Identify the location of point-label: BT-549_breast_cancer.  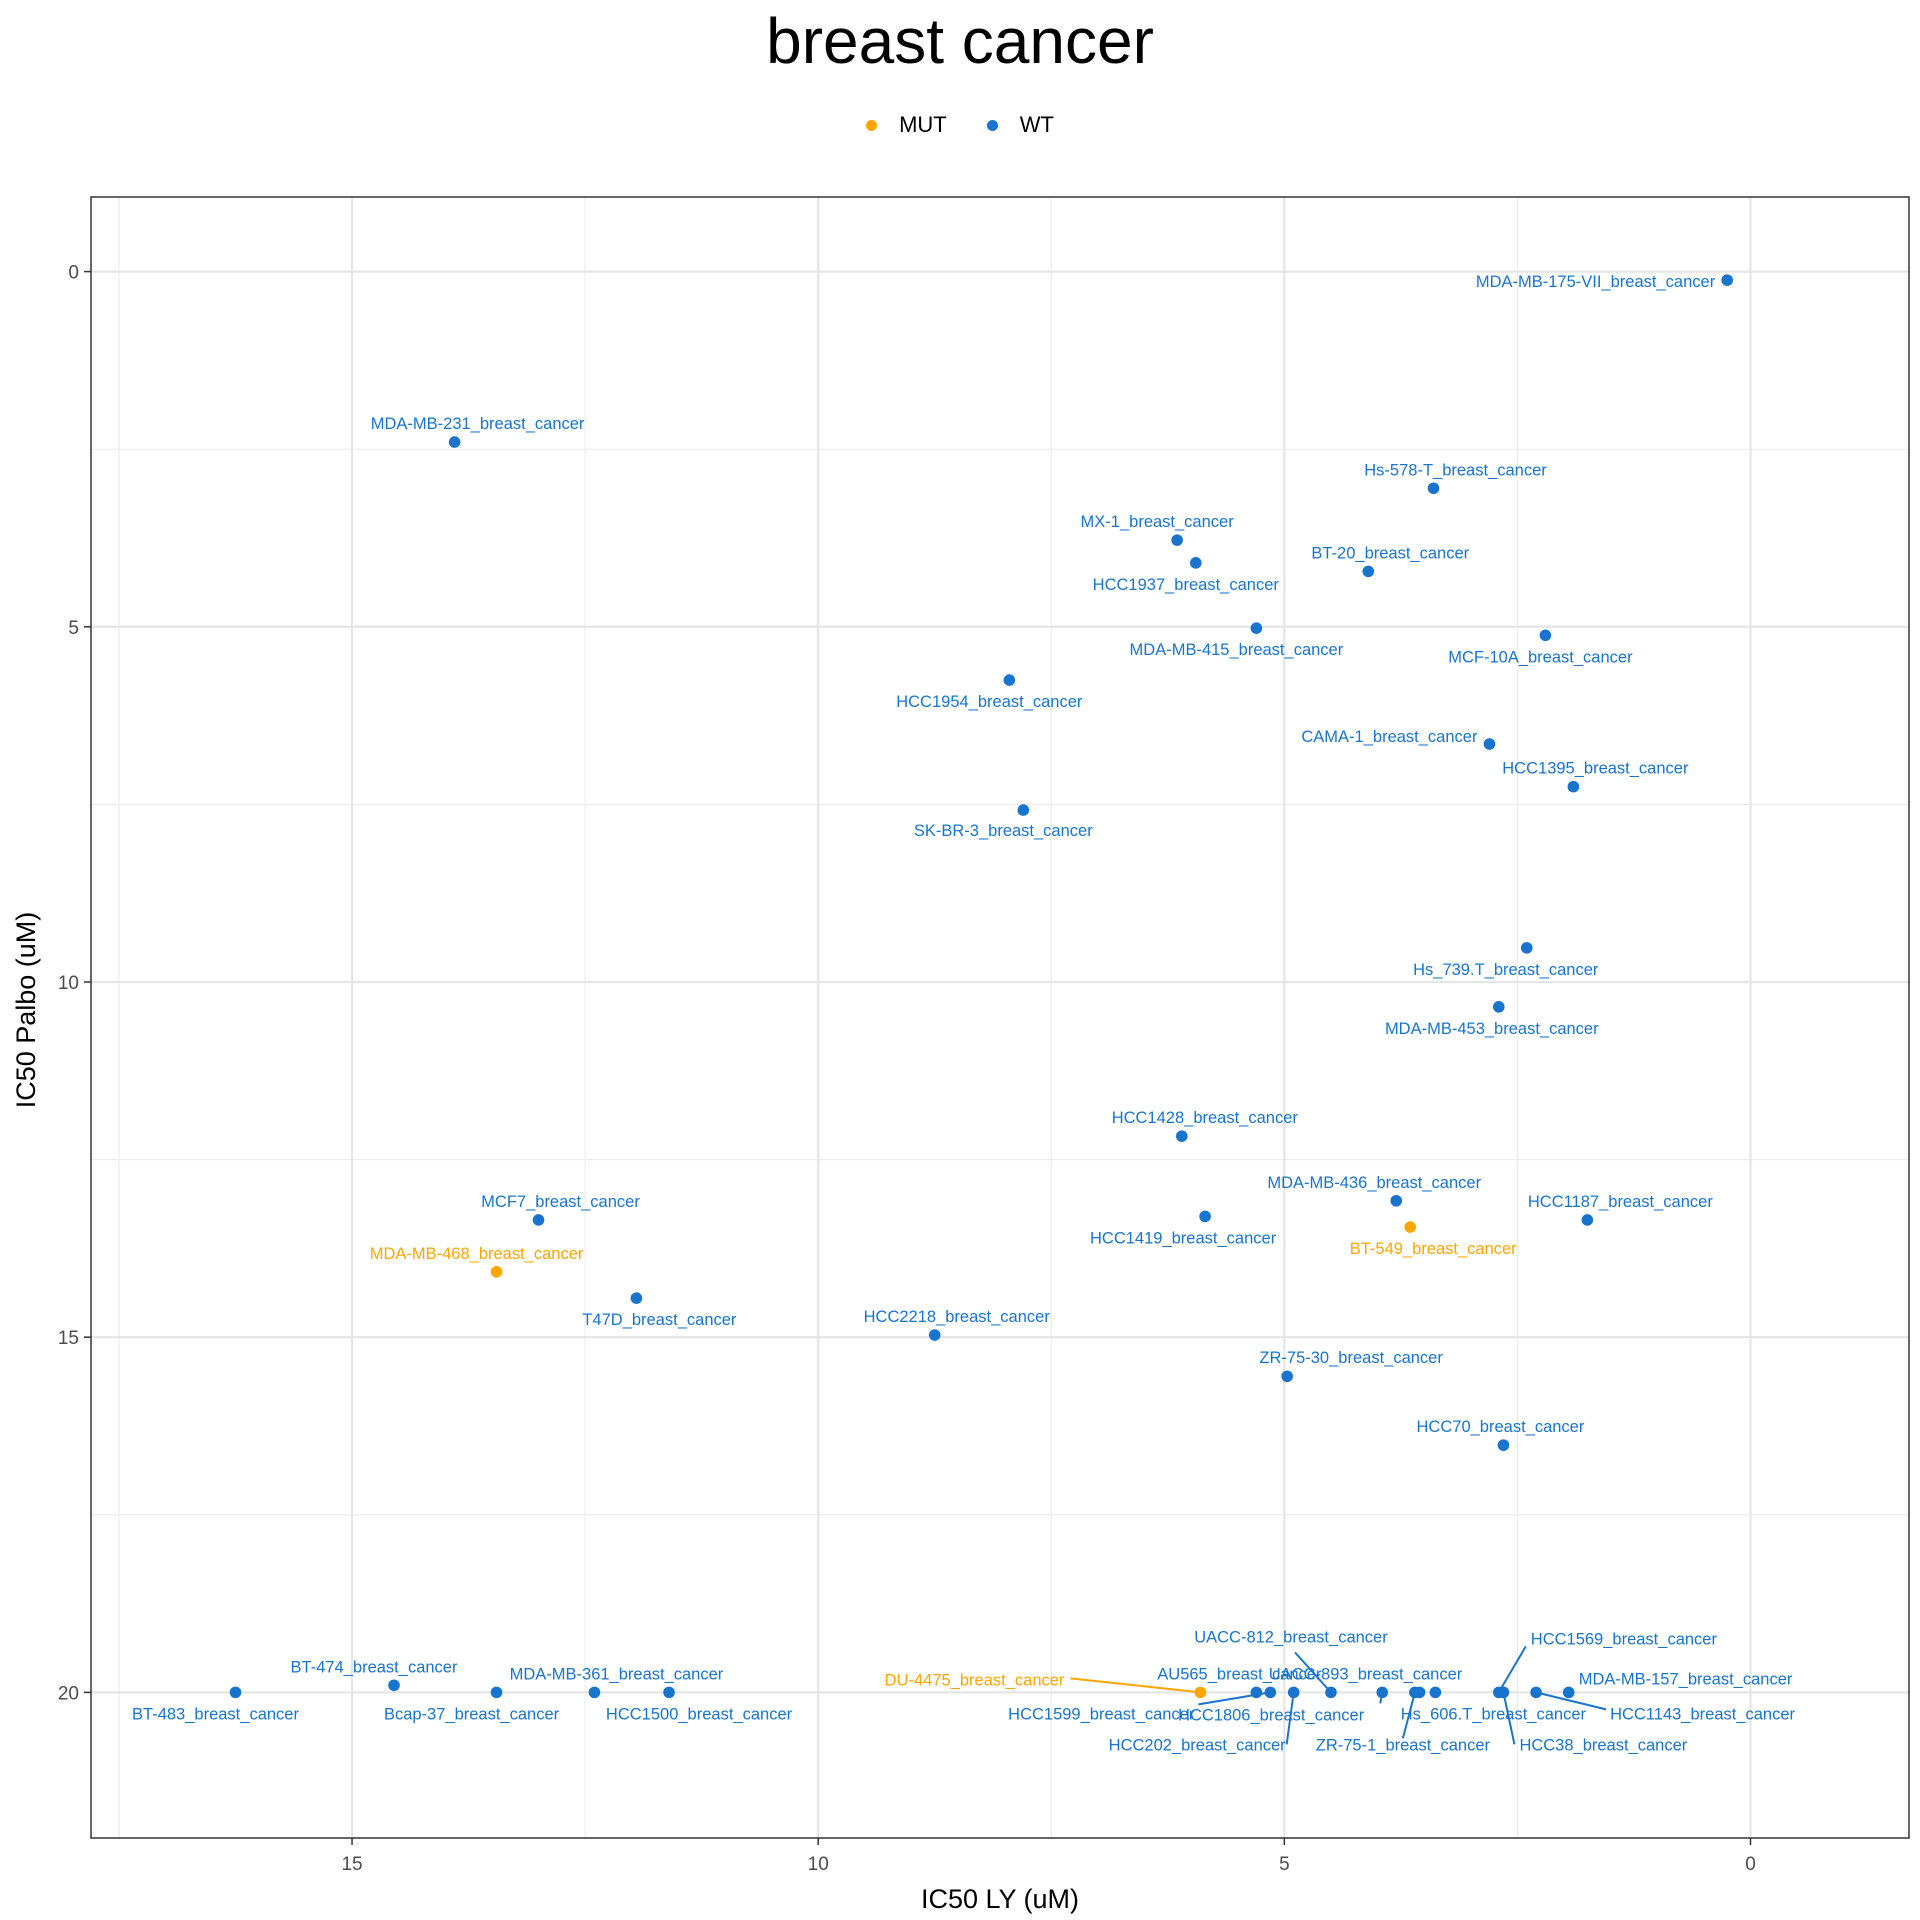
(1433, 1249).